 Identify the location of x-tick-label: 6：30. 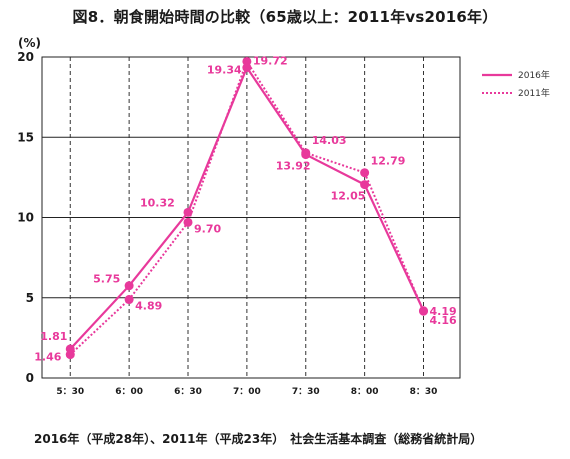
(188, 392).